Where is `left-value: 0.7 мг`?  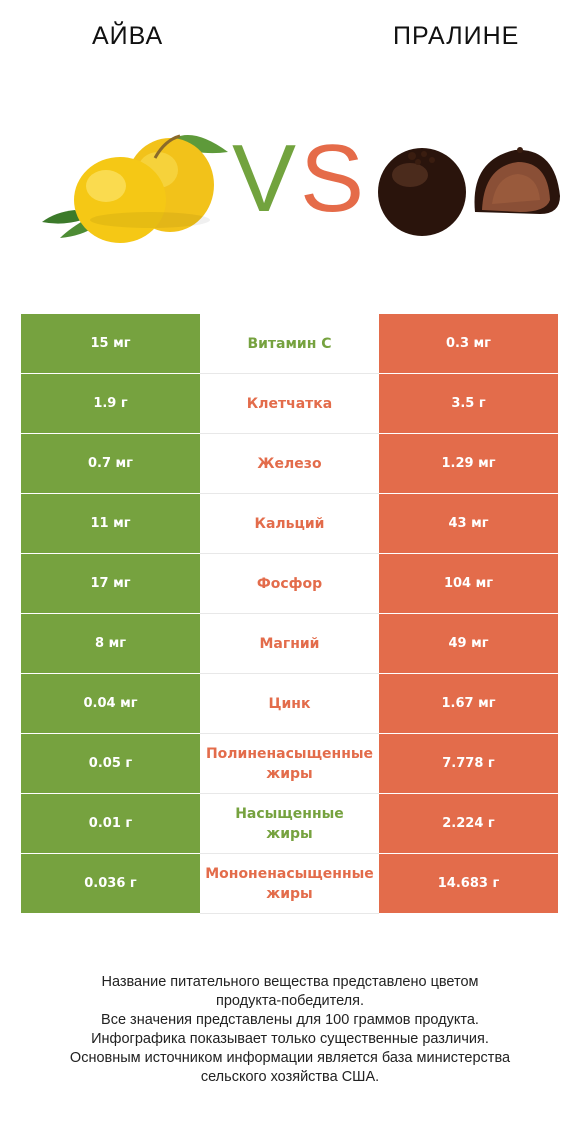 left-value: 0.7 мг is located at coordinates (110, 464).